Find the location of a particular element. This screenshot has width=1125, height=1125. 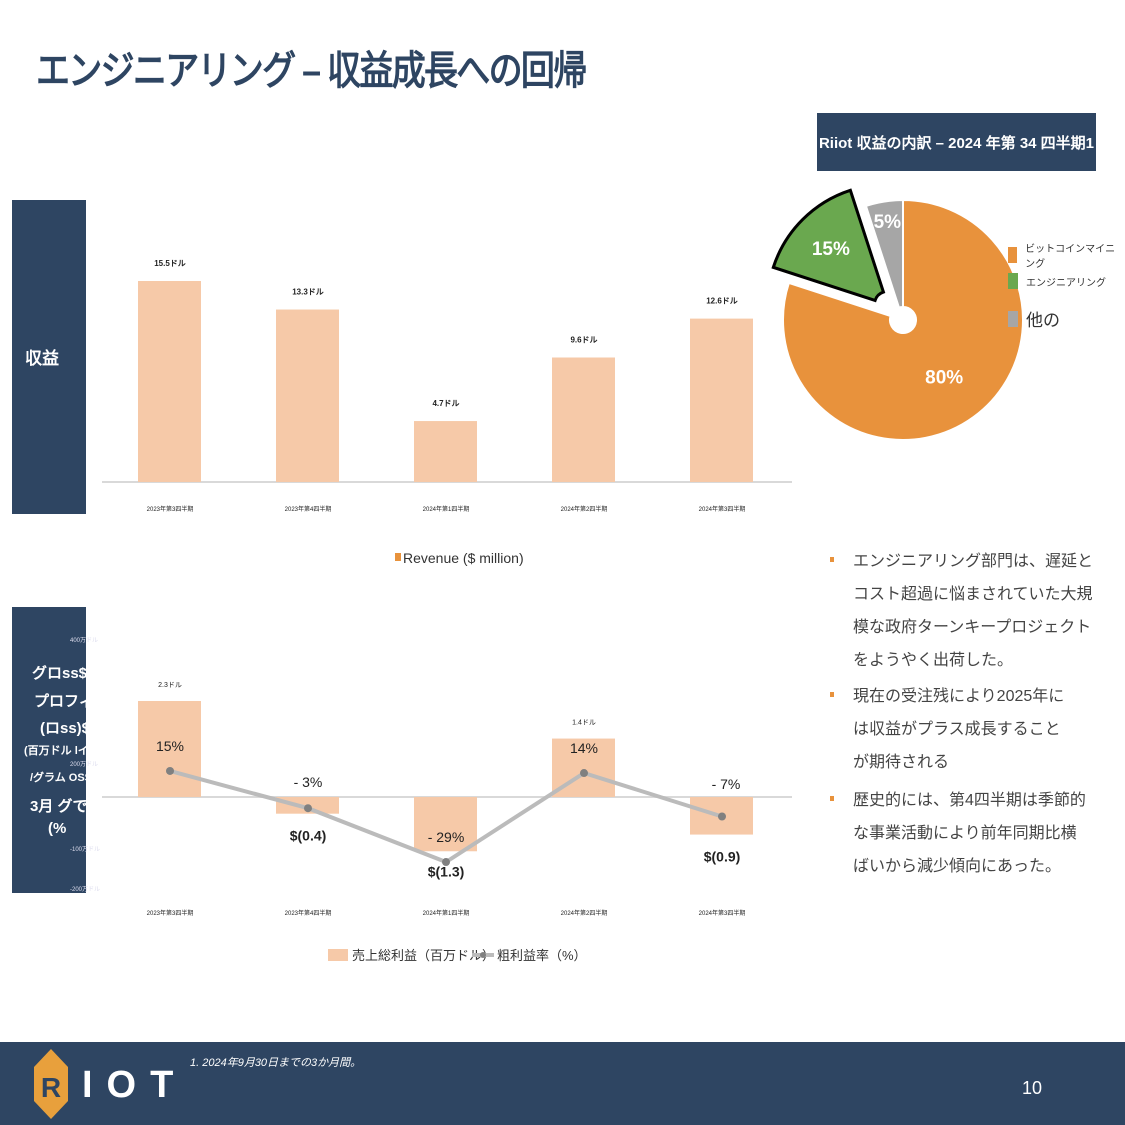

margin-data-label: 14% is located at coordinates (584, 748).